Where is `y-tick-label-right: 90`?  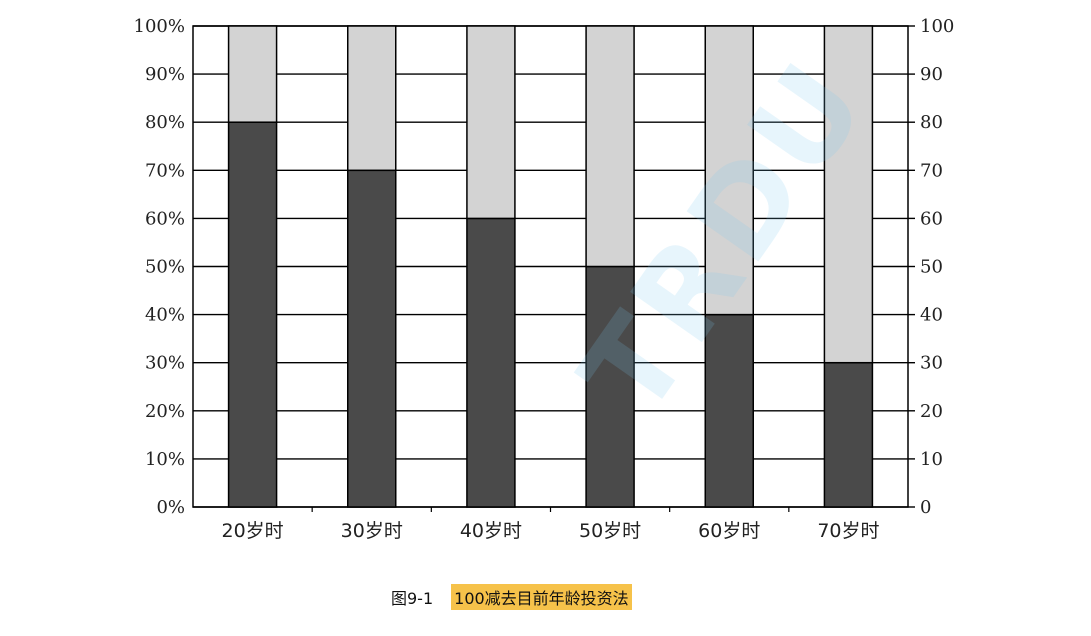
y-tick-label-right: 90 is located at coordinates (931, 74).